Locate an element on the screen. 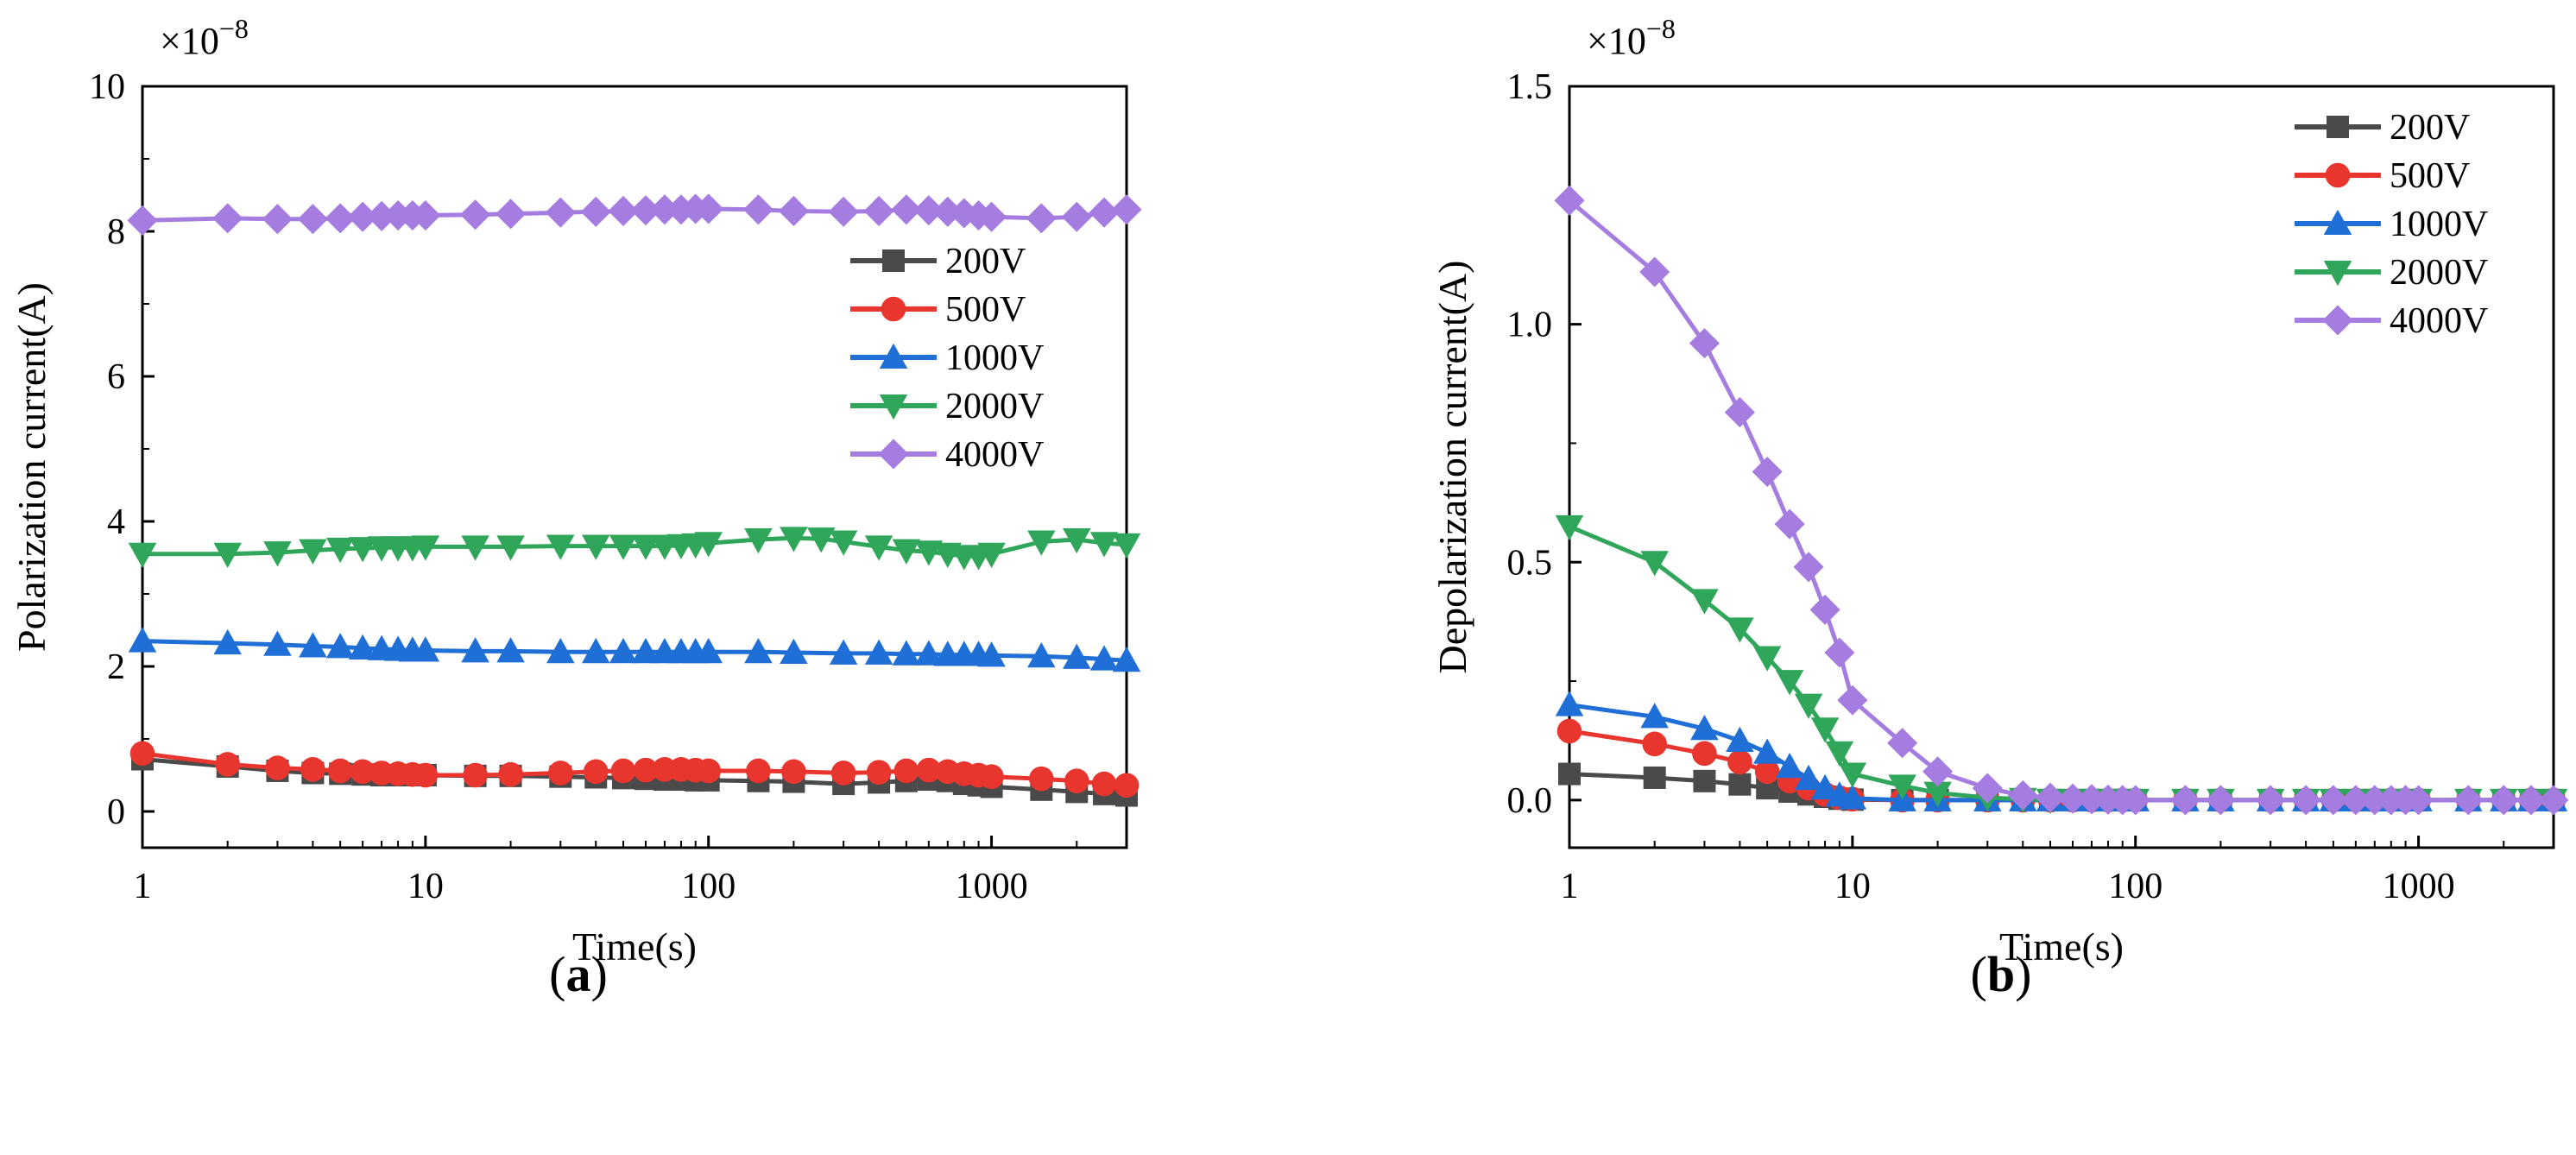 The width and height of the screenshot is (2576, 1155). legend-label: 500V is located at coordinates (985, 310).